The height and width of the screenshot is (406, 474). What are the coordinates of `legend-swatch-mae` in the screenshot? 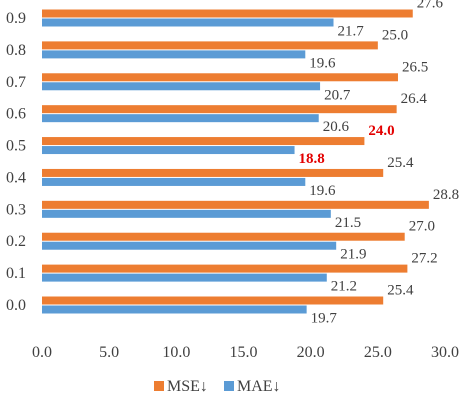 It's located at (229, 386).